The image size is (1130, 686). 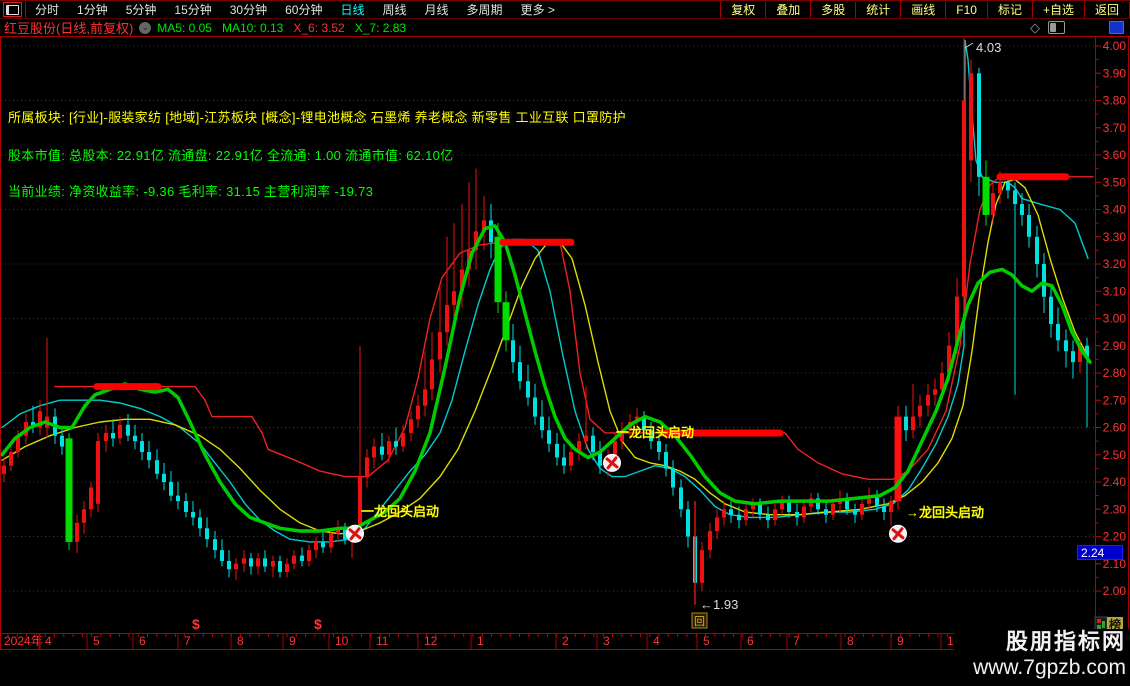 I want to click on price-axis-label: 2.20, so click(x=1115, y=537).